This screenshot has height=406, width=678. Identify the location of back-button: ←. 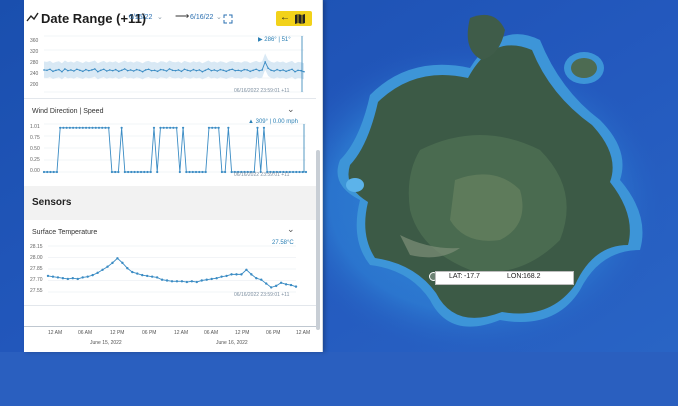
(294, 18).